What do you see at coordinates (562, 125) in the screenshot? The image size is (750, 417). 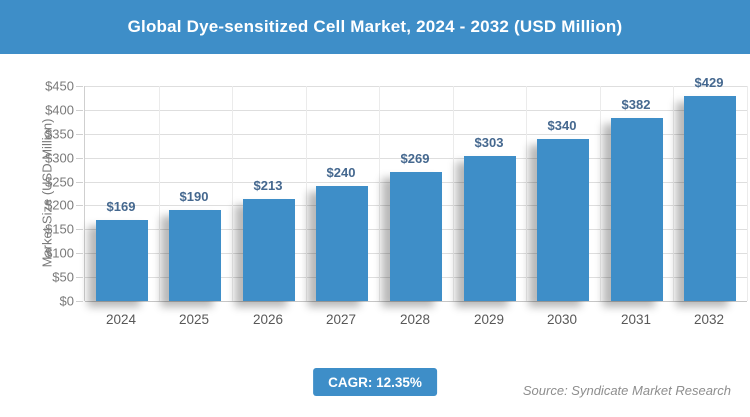 I see `bar-value-label: $340` at bounding box center [562, 125].